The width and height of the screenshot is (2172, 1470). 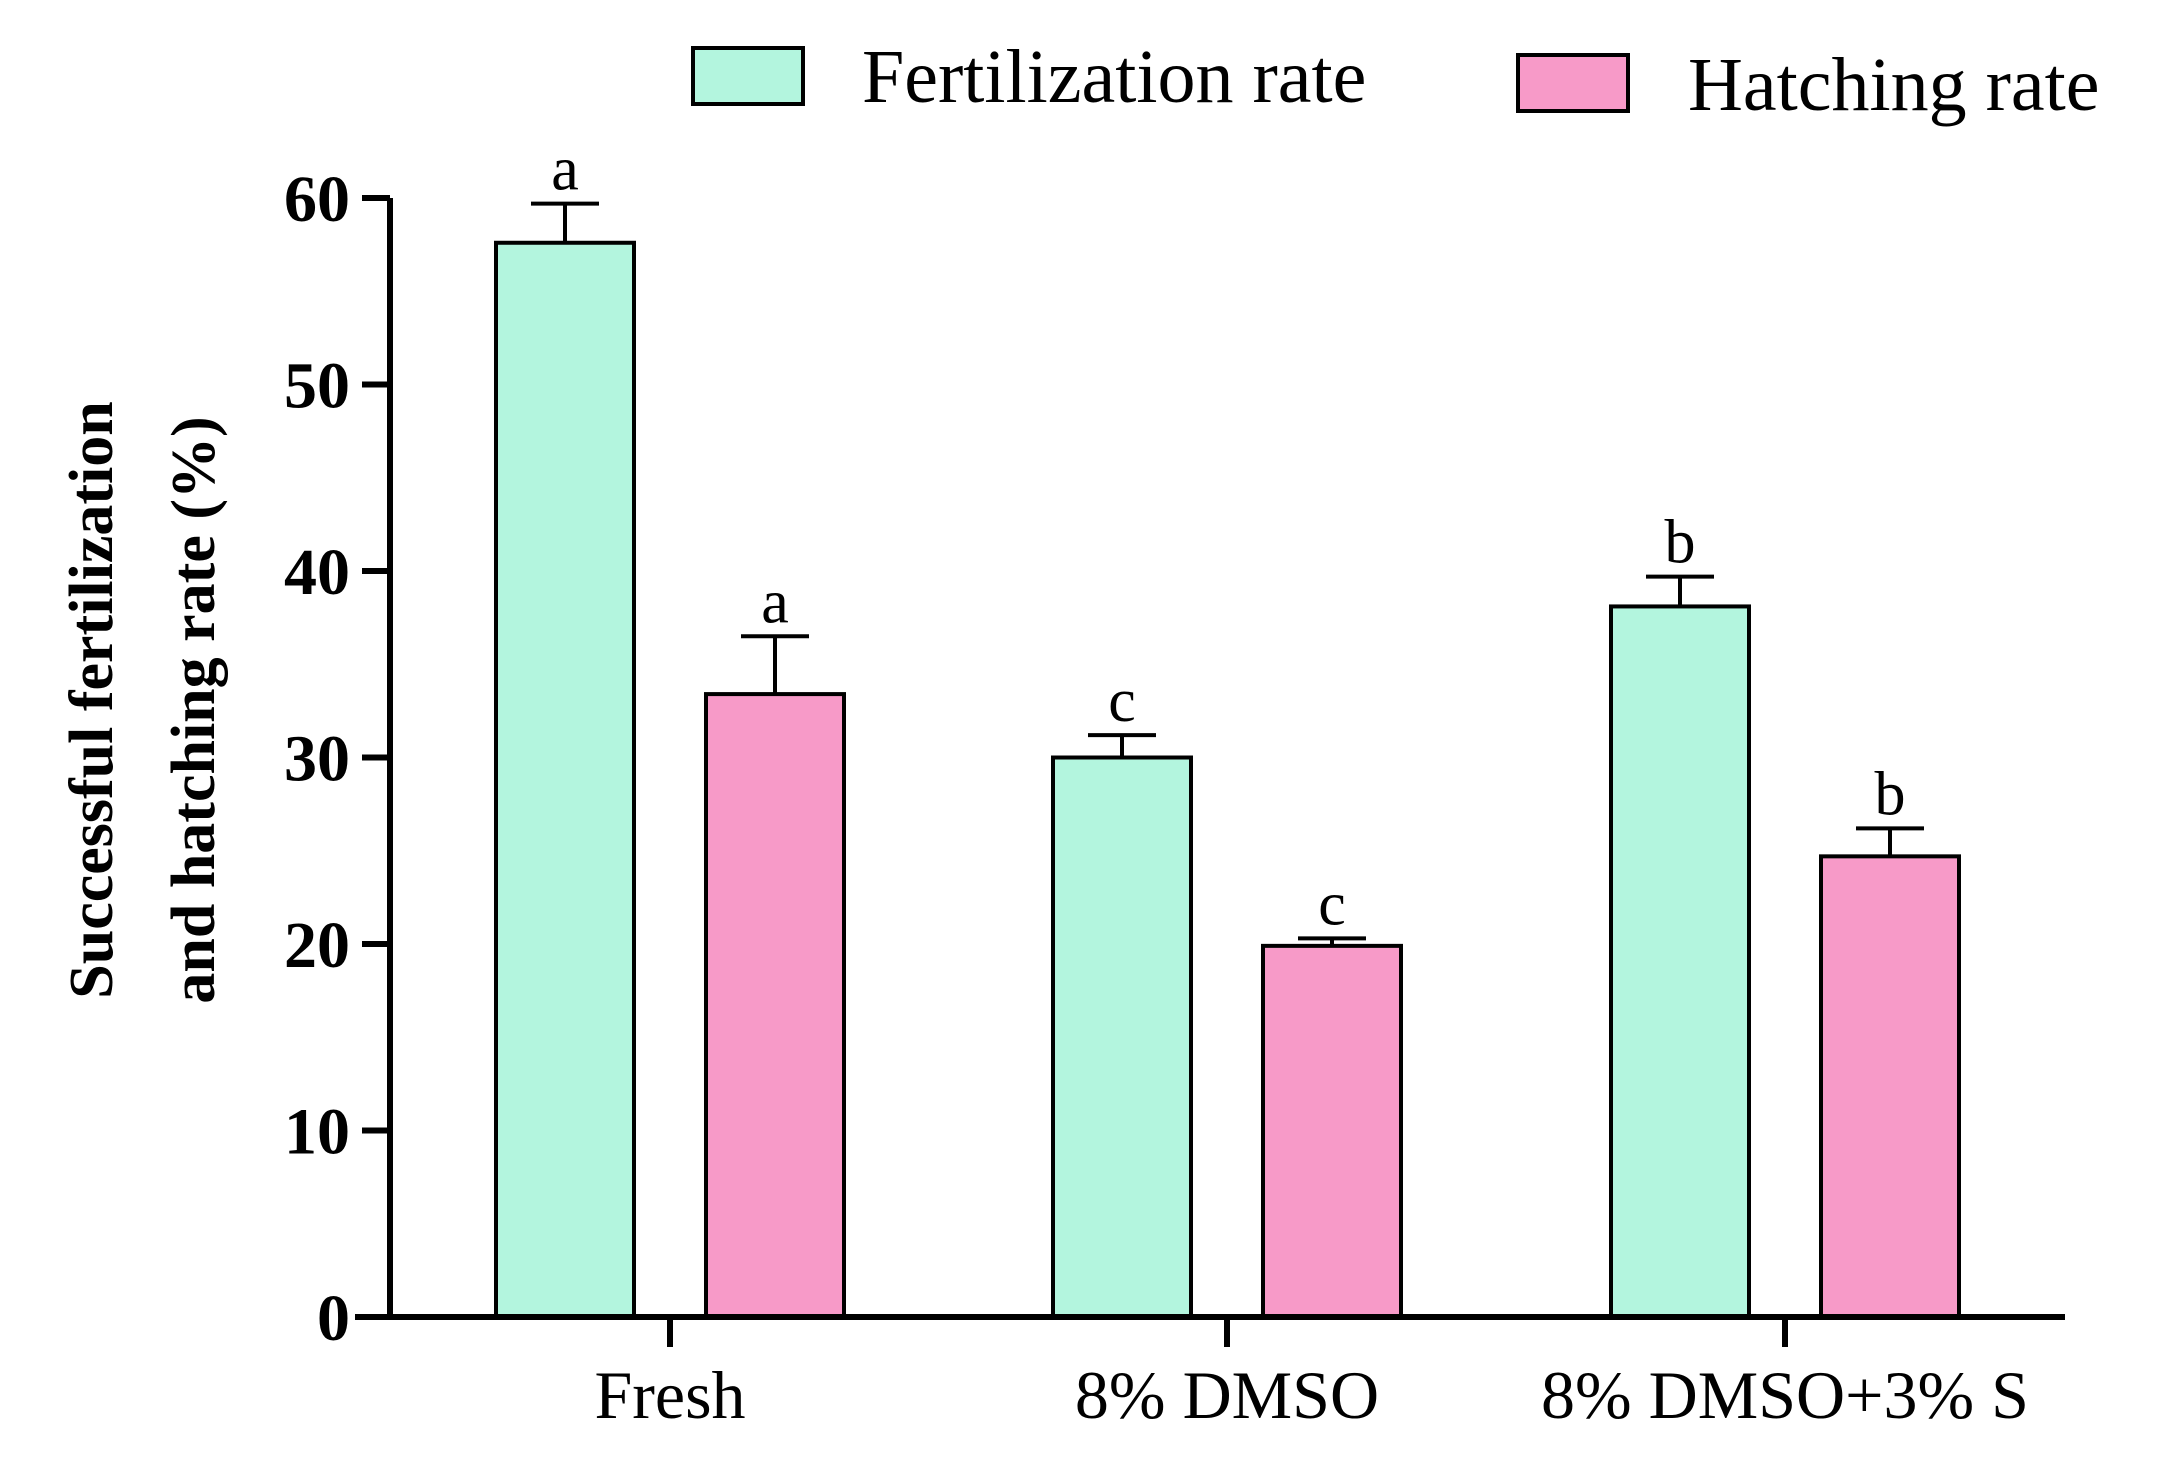 I want to click on y-tick-label-2: 20, so click(x=317, y=945).